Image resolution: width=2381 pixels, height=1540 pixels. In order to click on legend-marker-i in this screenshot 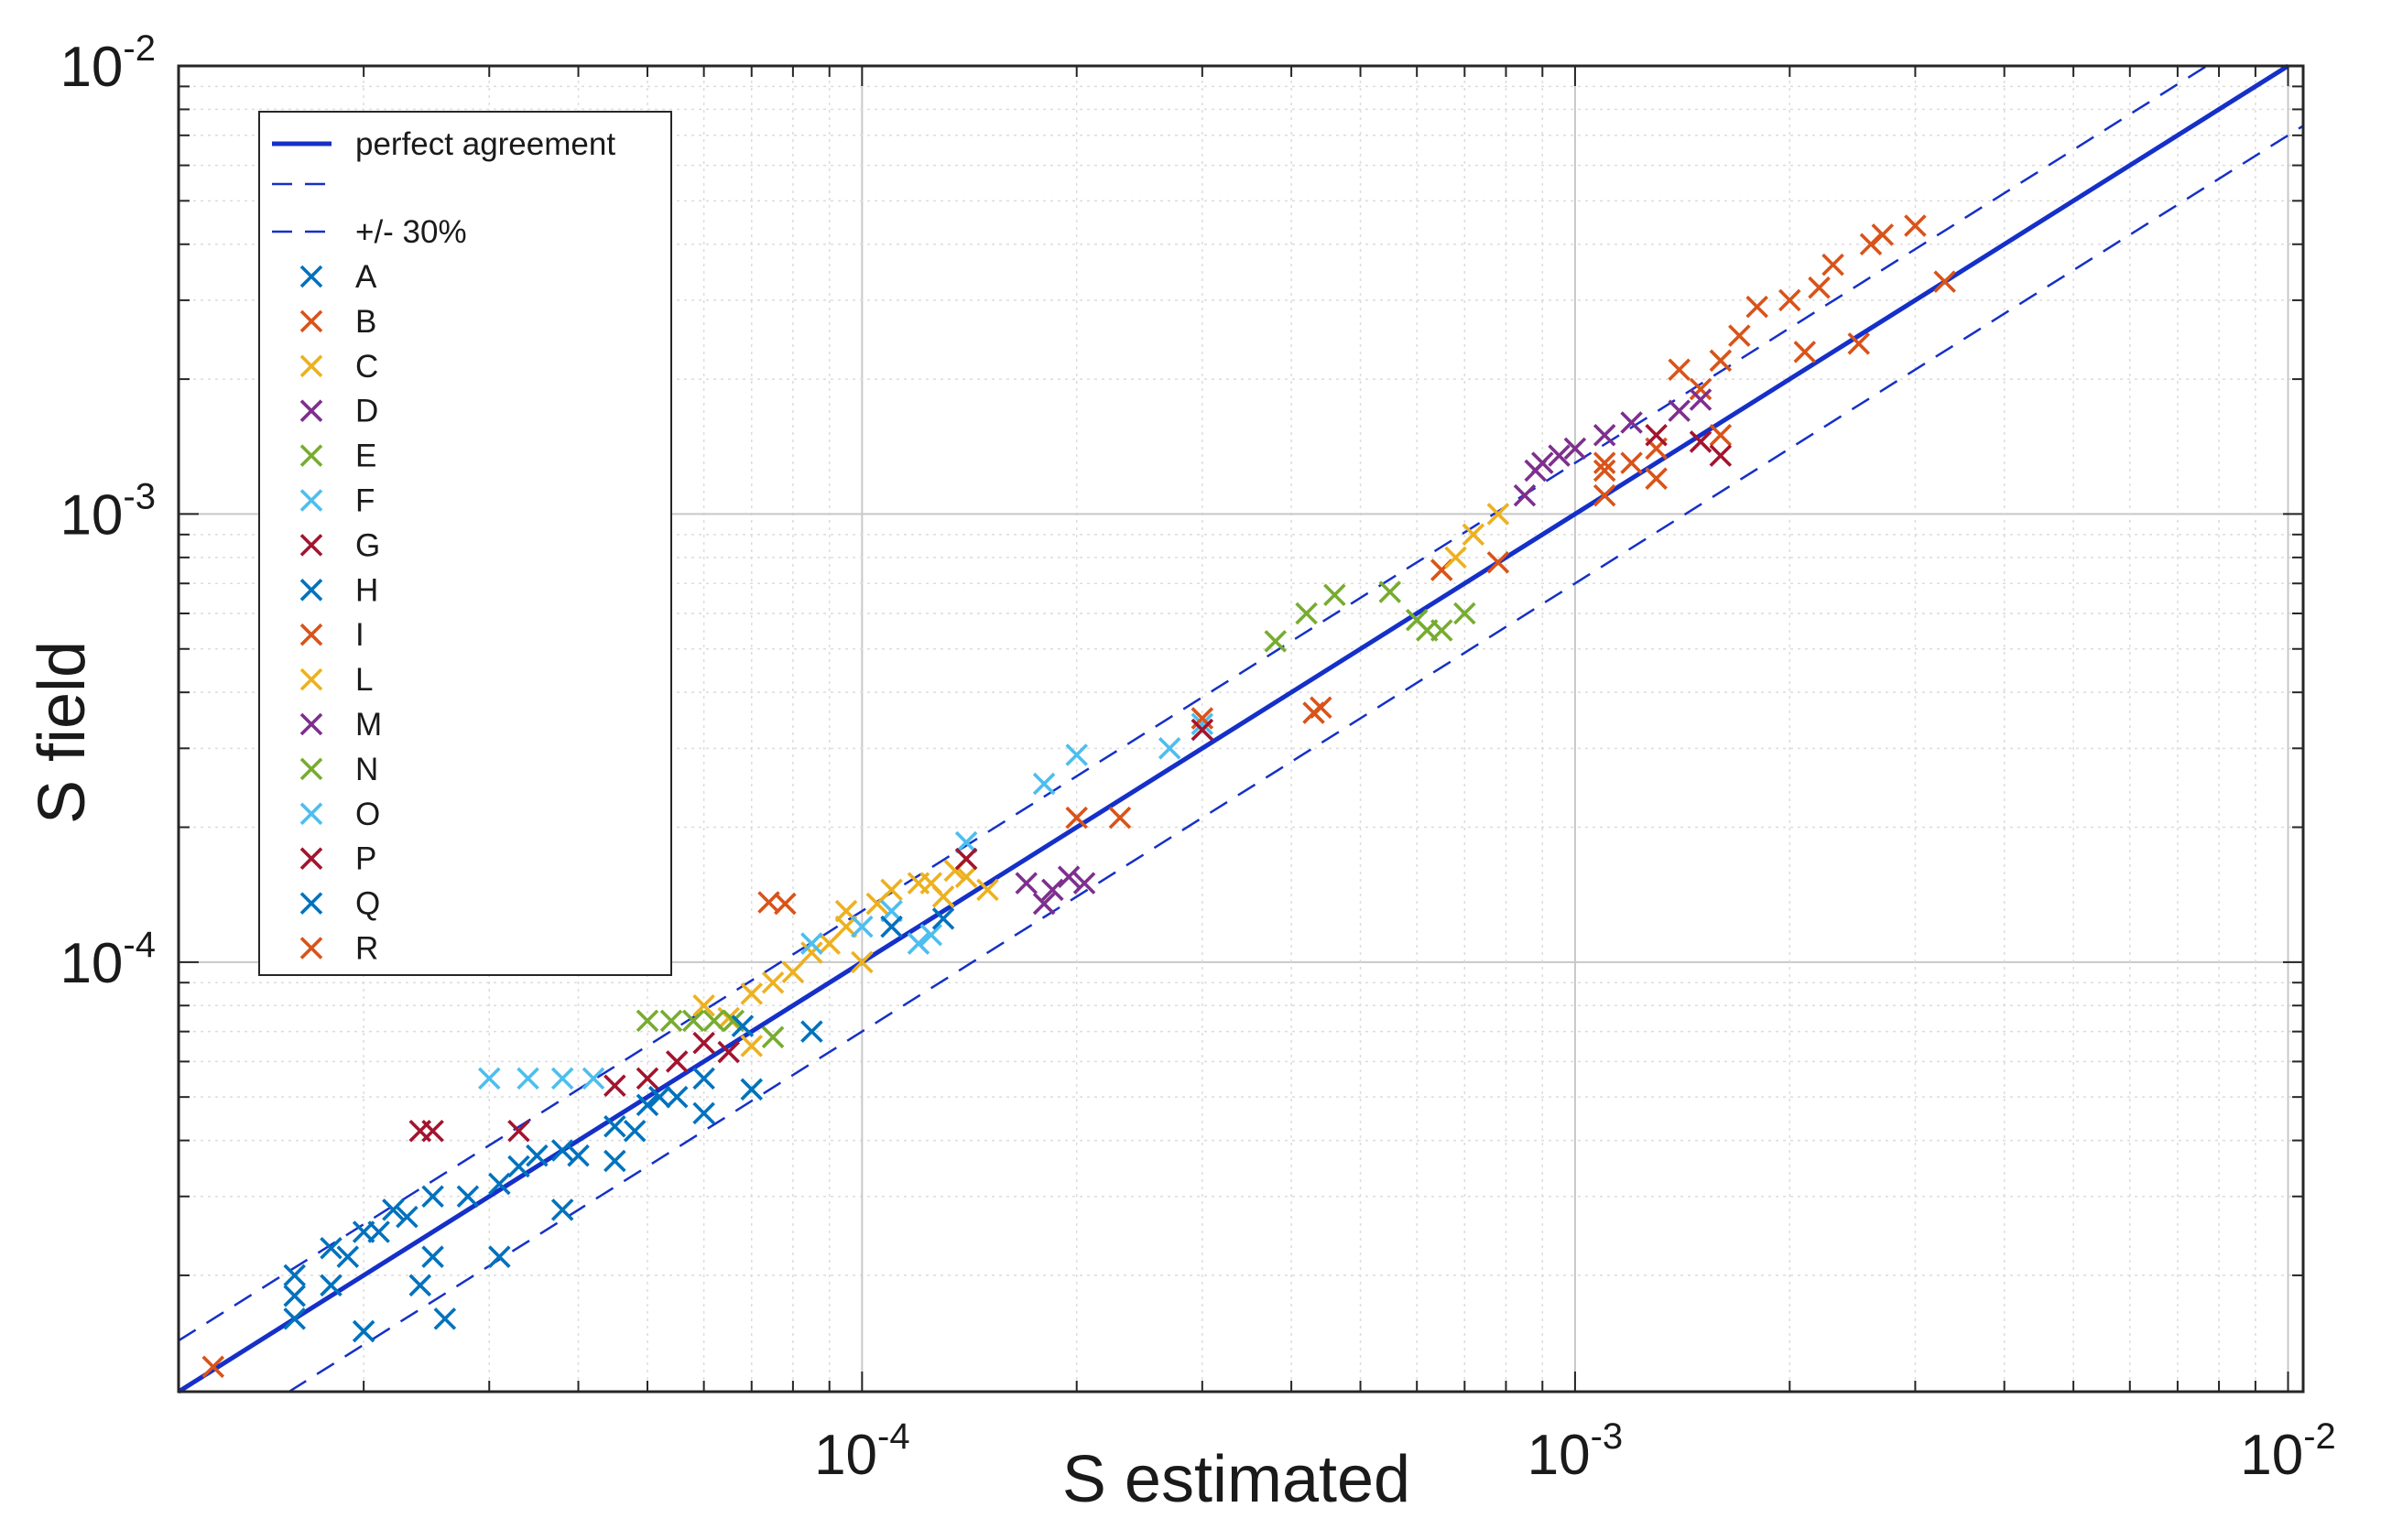, I will do `click(311, 634)`.